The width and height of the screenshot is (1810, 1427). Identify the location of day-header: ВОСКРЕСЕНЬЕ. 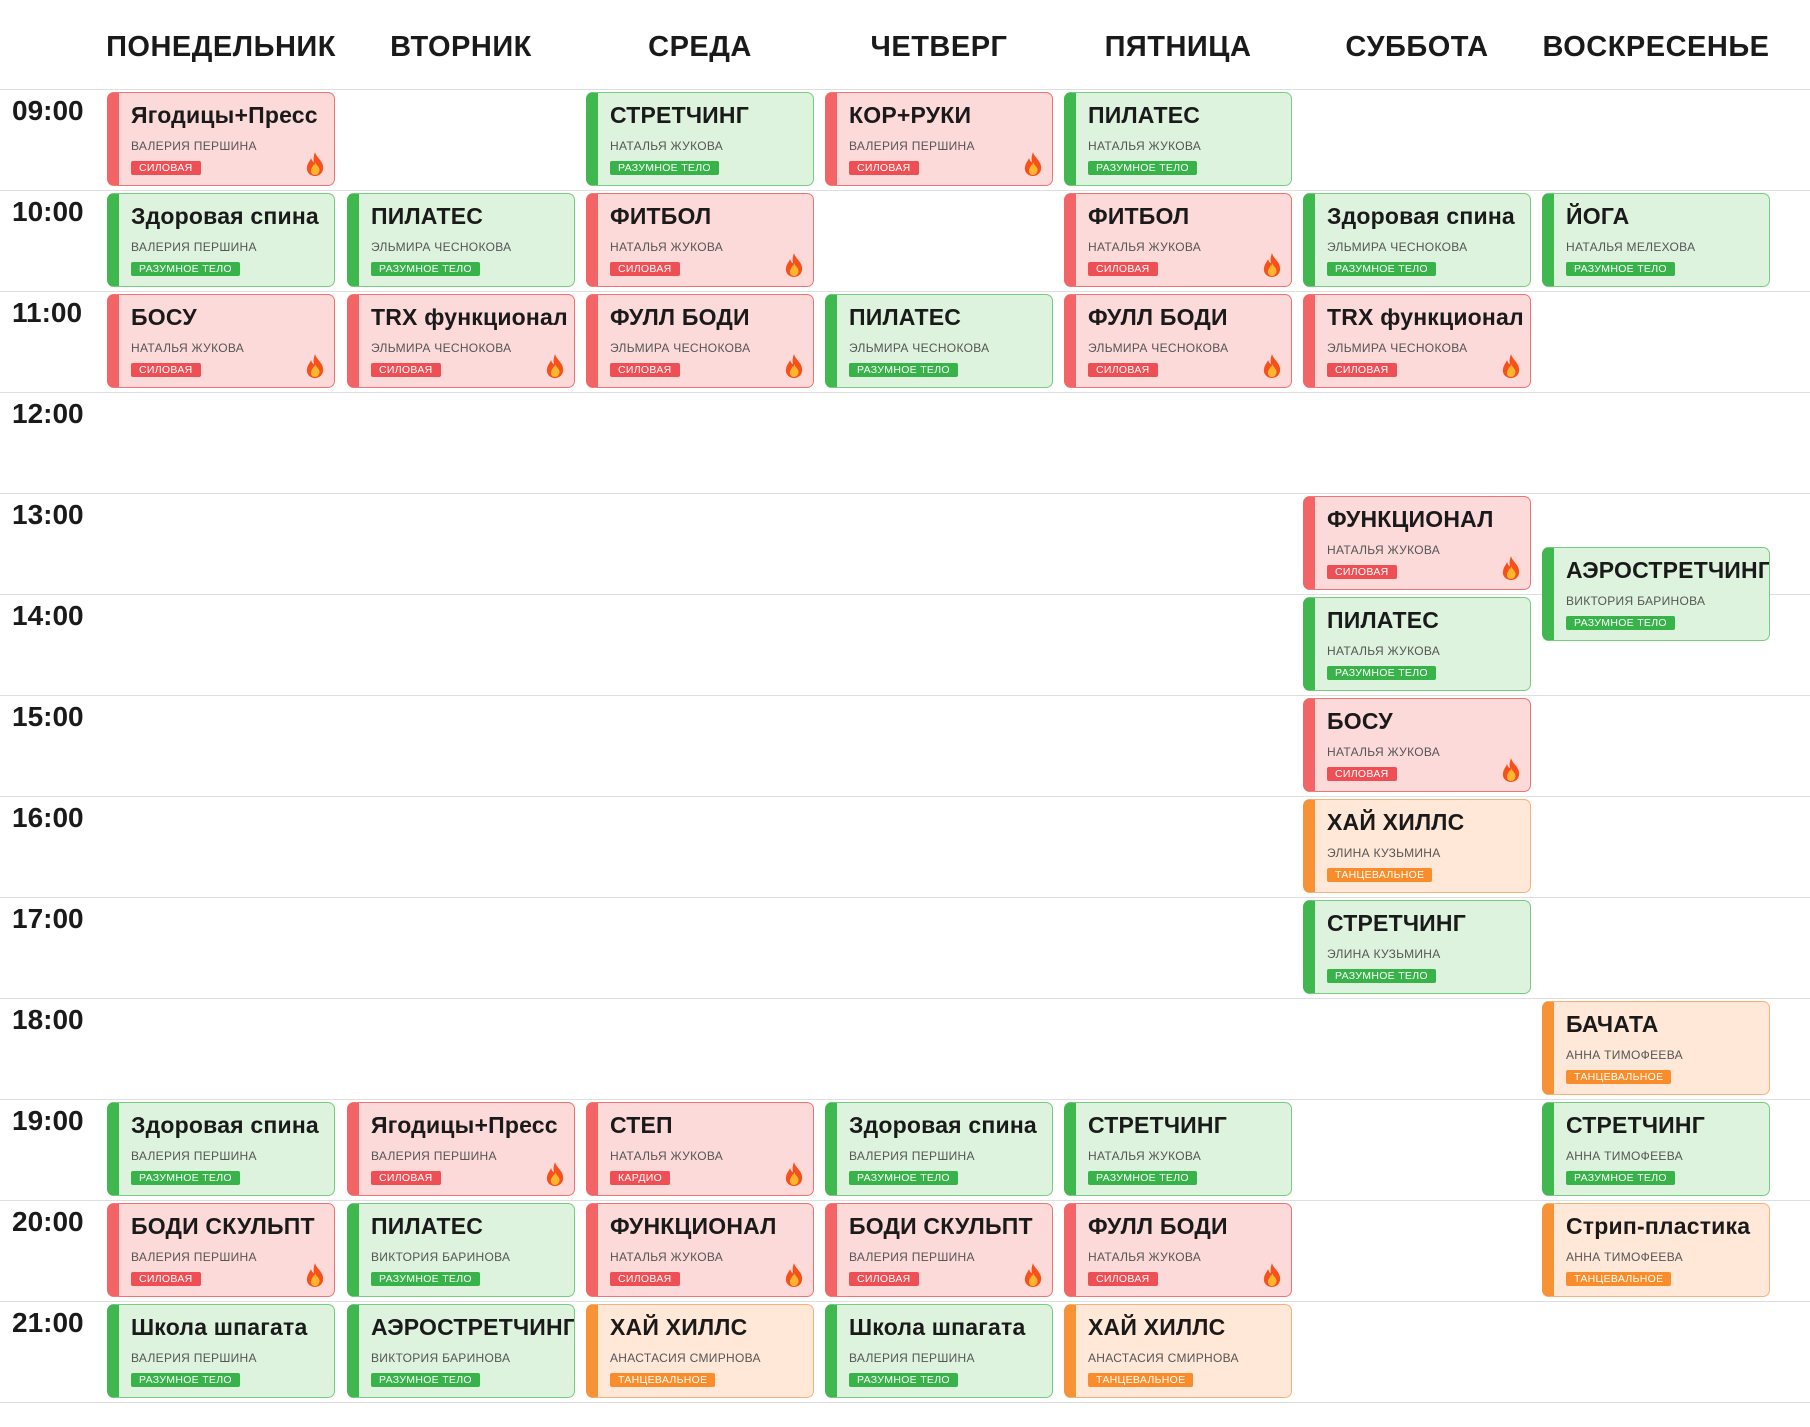
(1656, 47).